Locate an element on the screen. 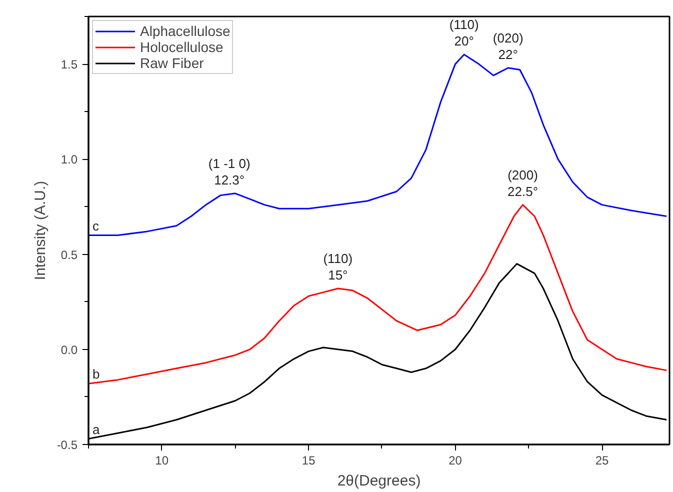  annotation: (020) 22° is located at coordinates (508, 46).